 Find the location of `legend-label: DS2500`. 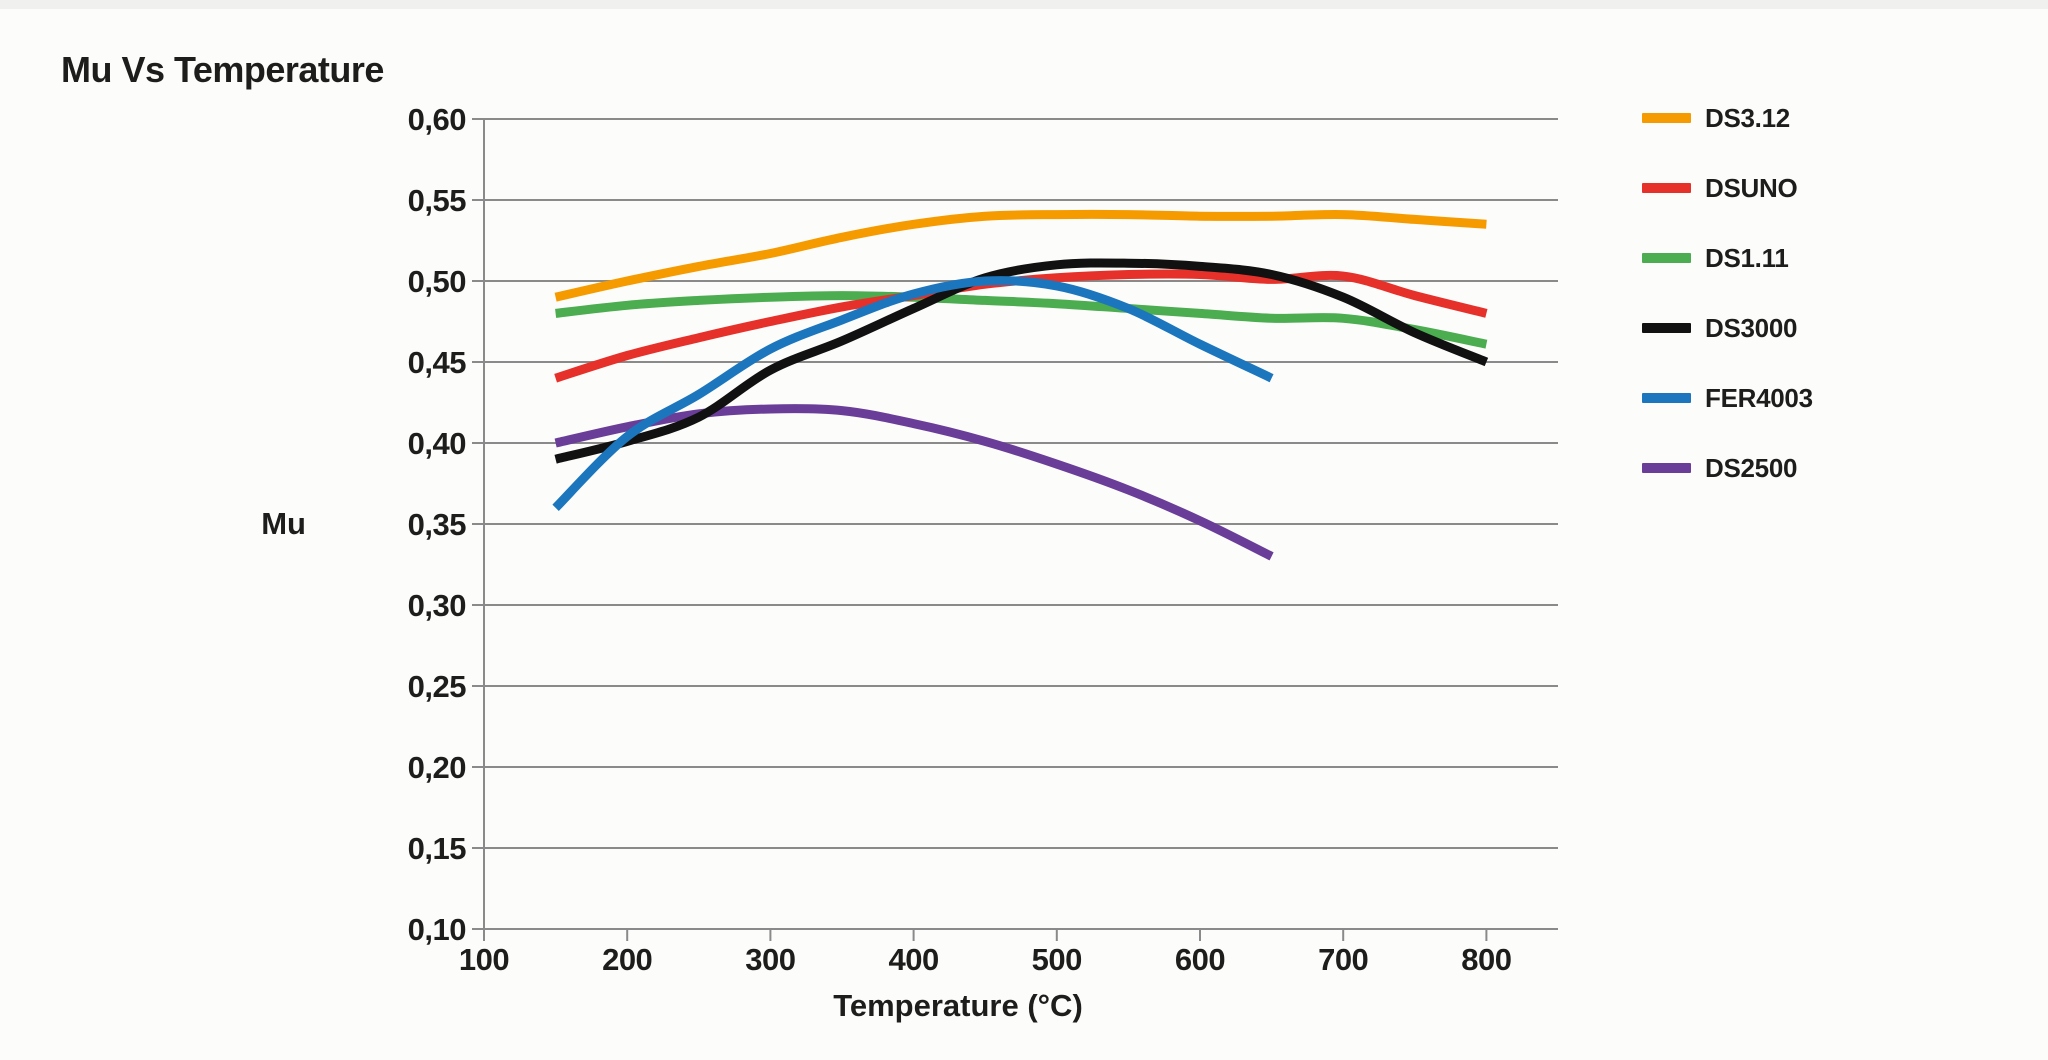

legend-label: DS2500 is located at coordinates (1751, 467).